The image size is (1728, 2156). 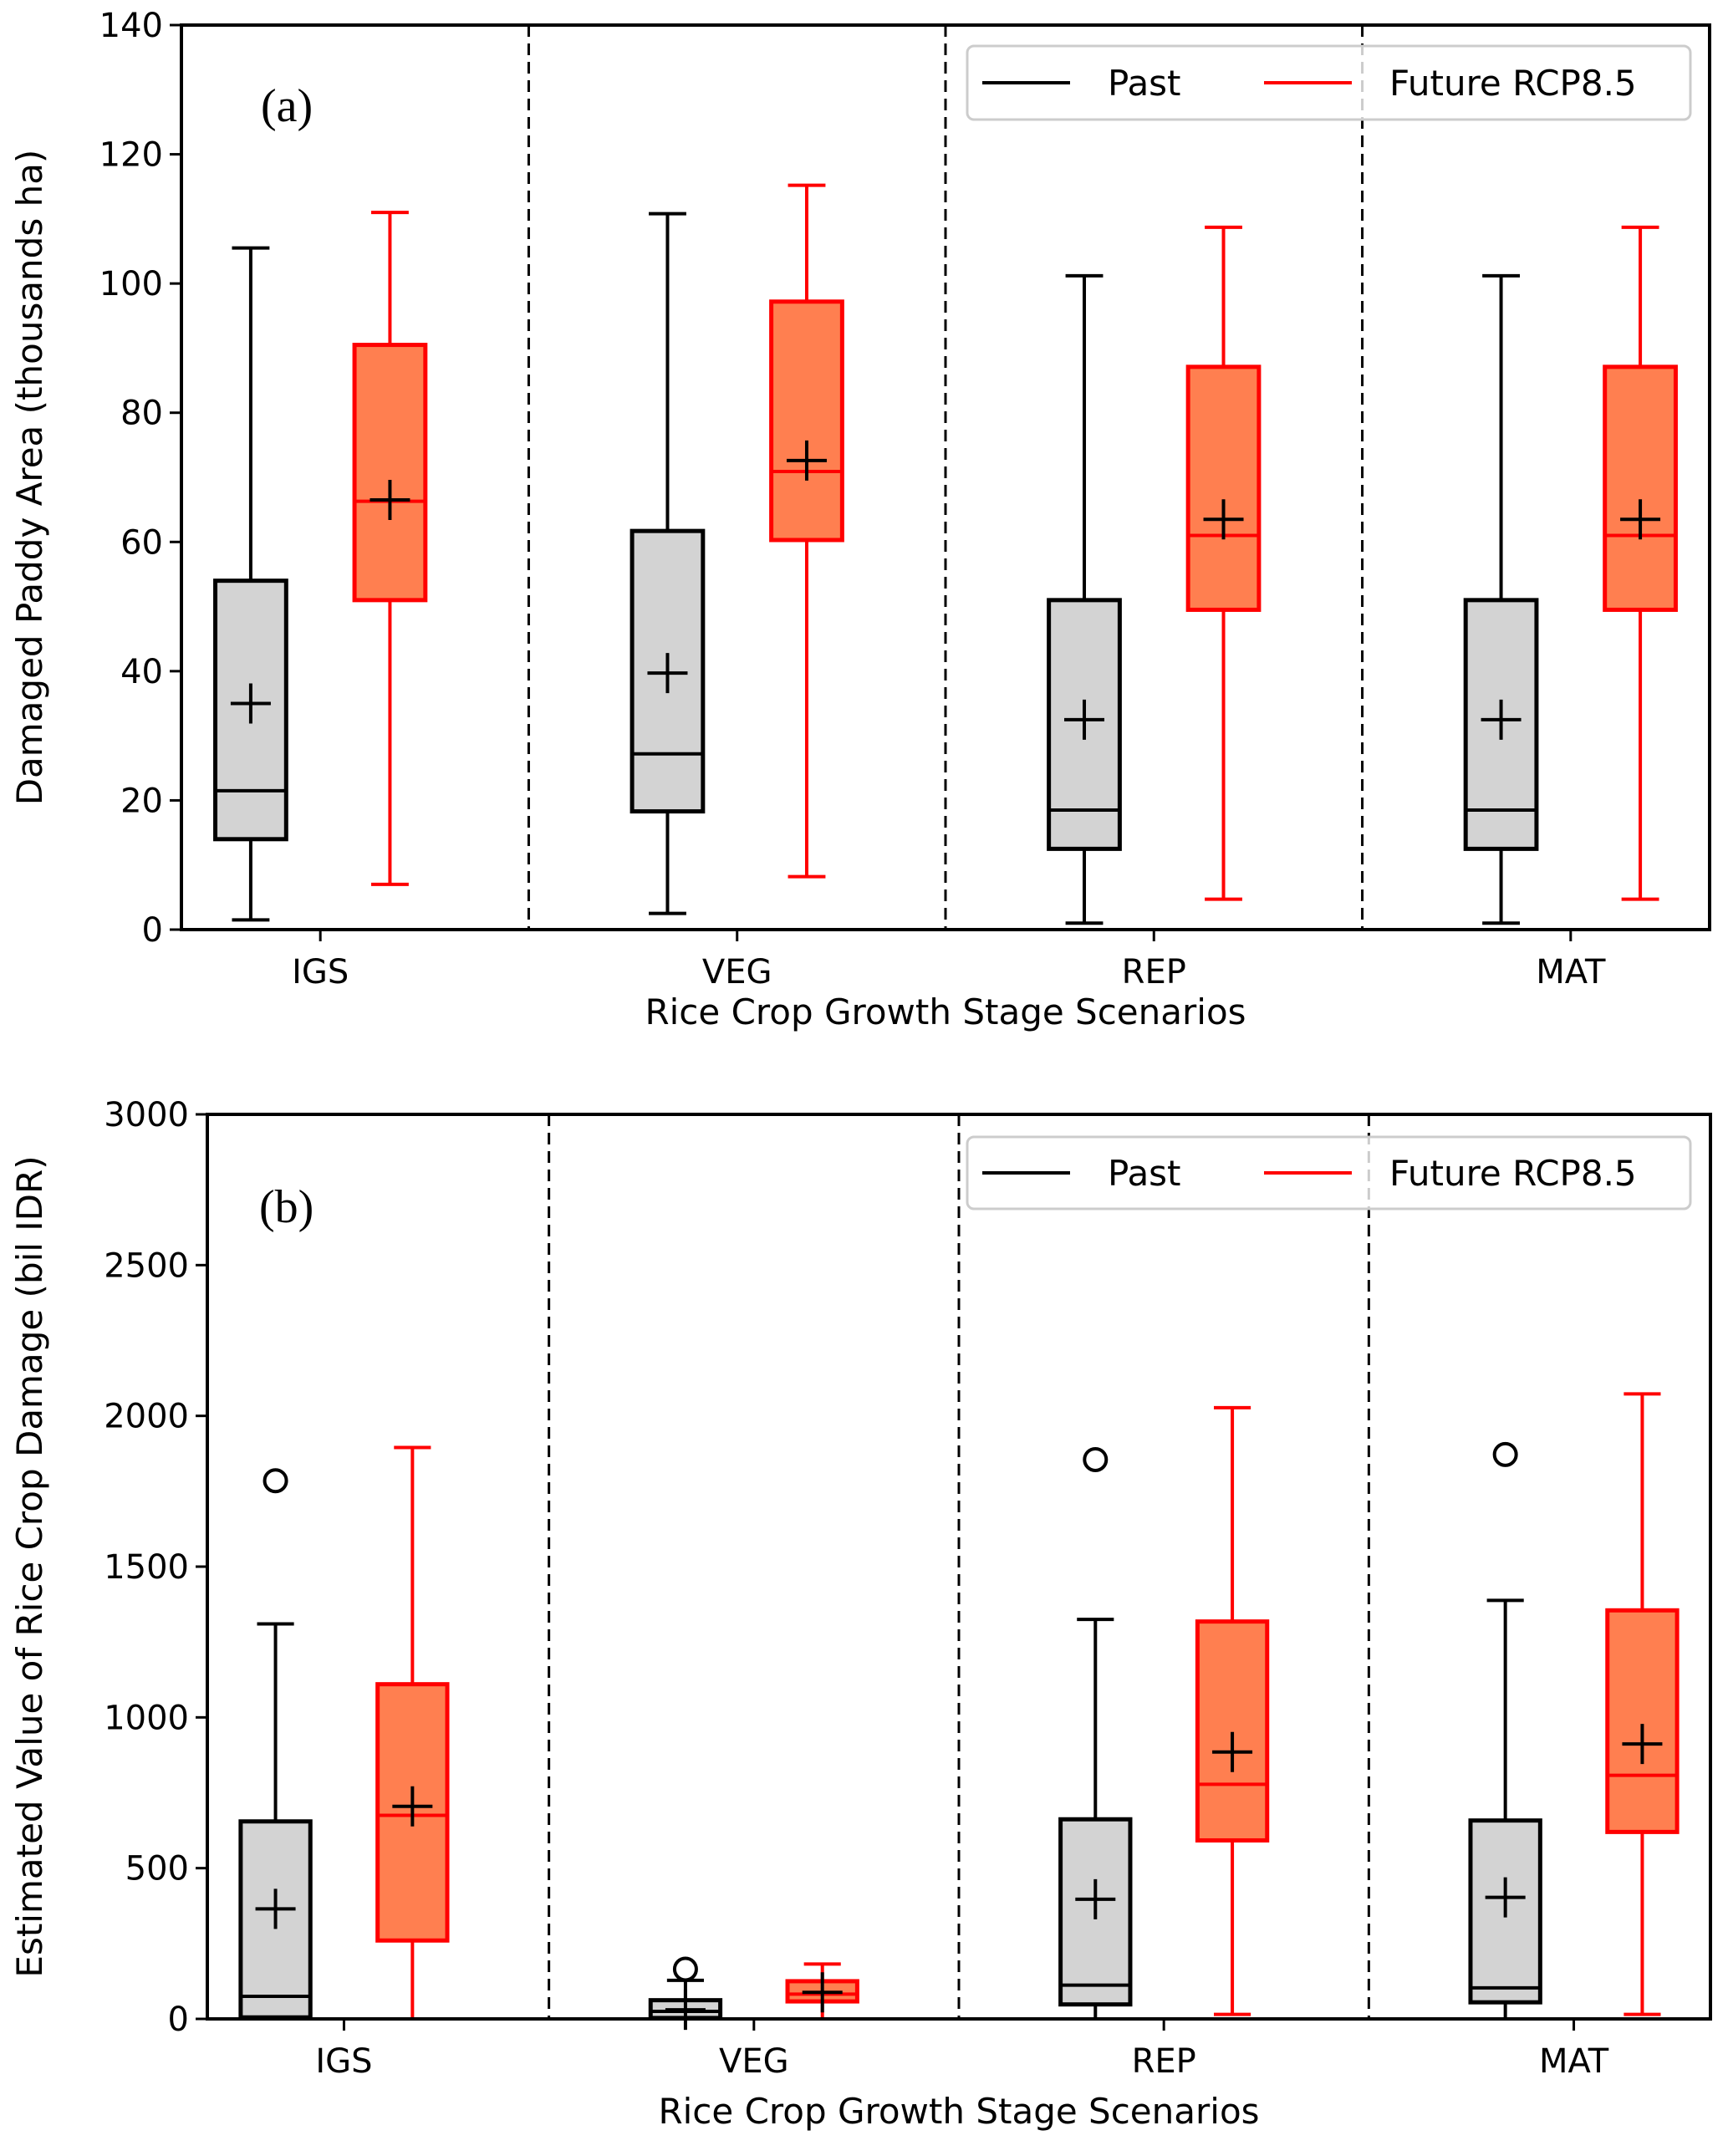 I want to click on y-tick-label: 80, so click(x=141, y=414).